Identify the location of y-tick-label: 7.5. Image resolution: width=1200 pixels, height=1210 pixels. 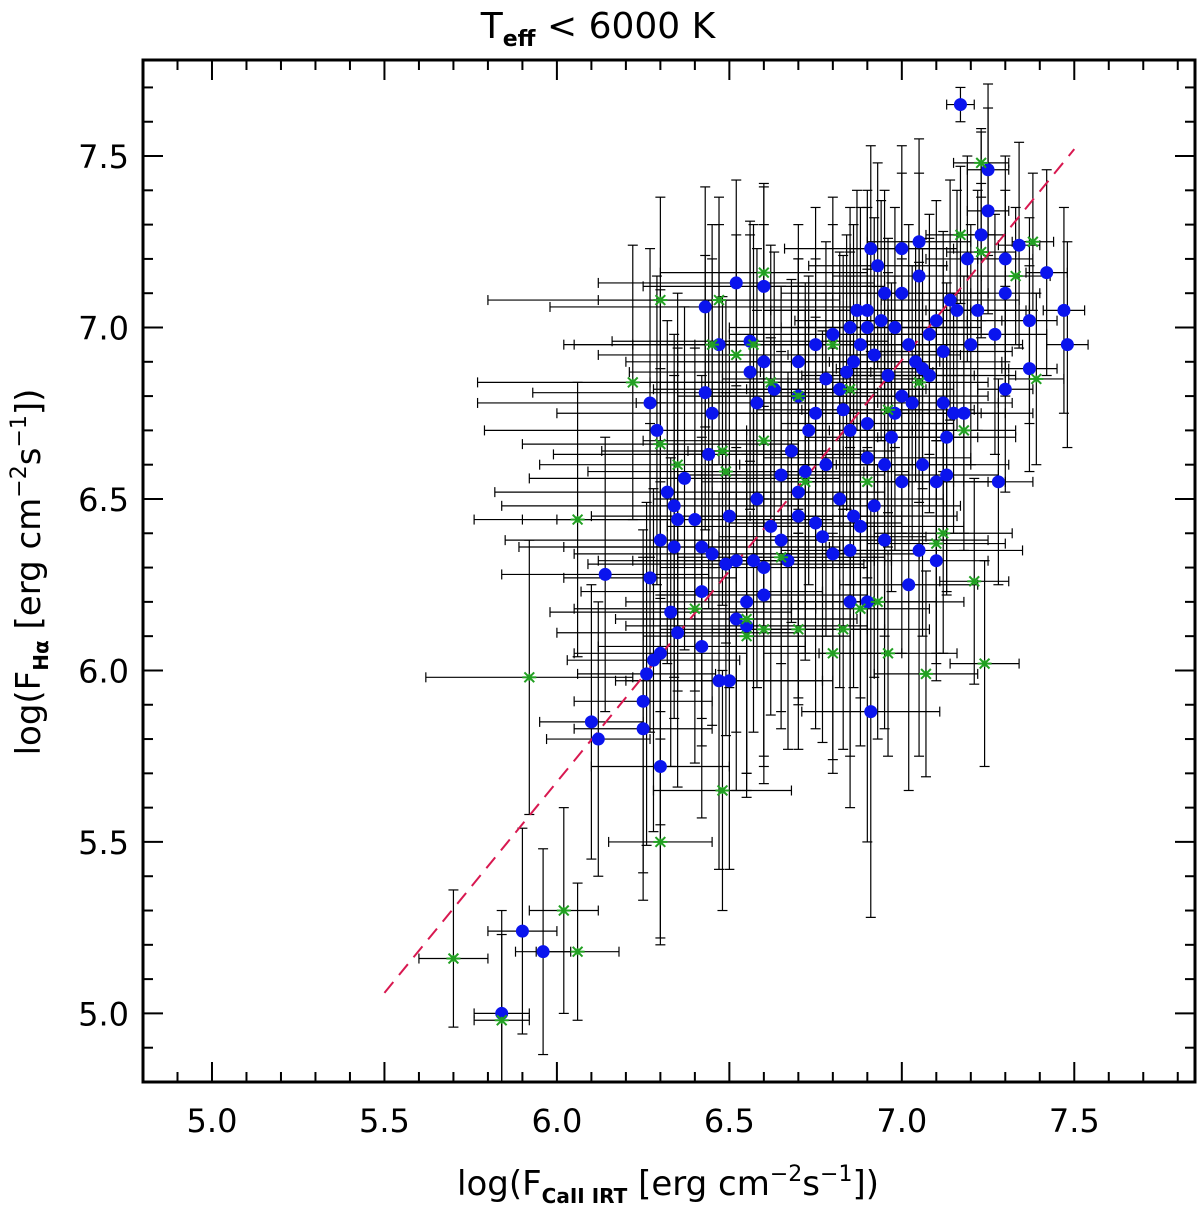
(103, 157).